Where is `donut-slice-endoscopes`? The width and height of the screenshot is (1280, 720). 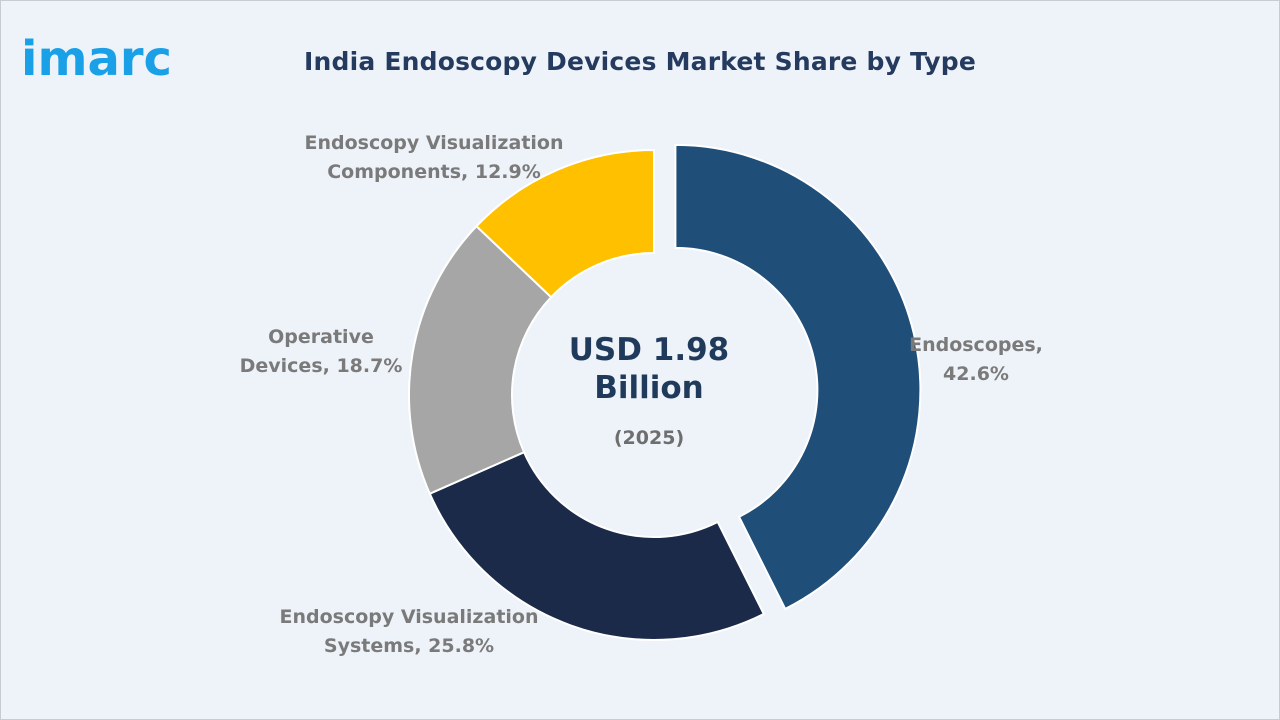
donut-slice-endoscopes is located at coordinates (798, 377).